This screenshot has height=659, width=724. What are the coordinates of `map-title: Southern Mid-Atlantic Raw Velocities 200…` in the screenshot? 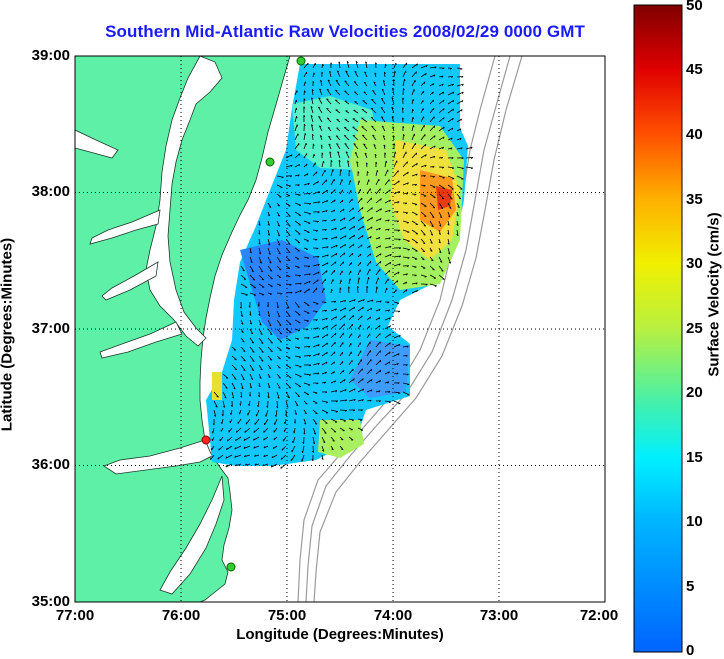 It's located at (345, 31).